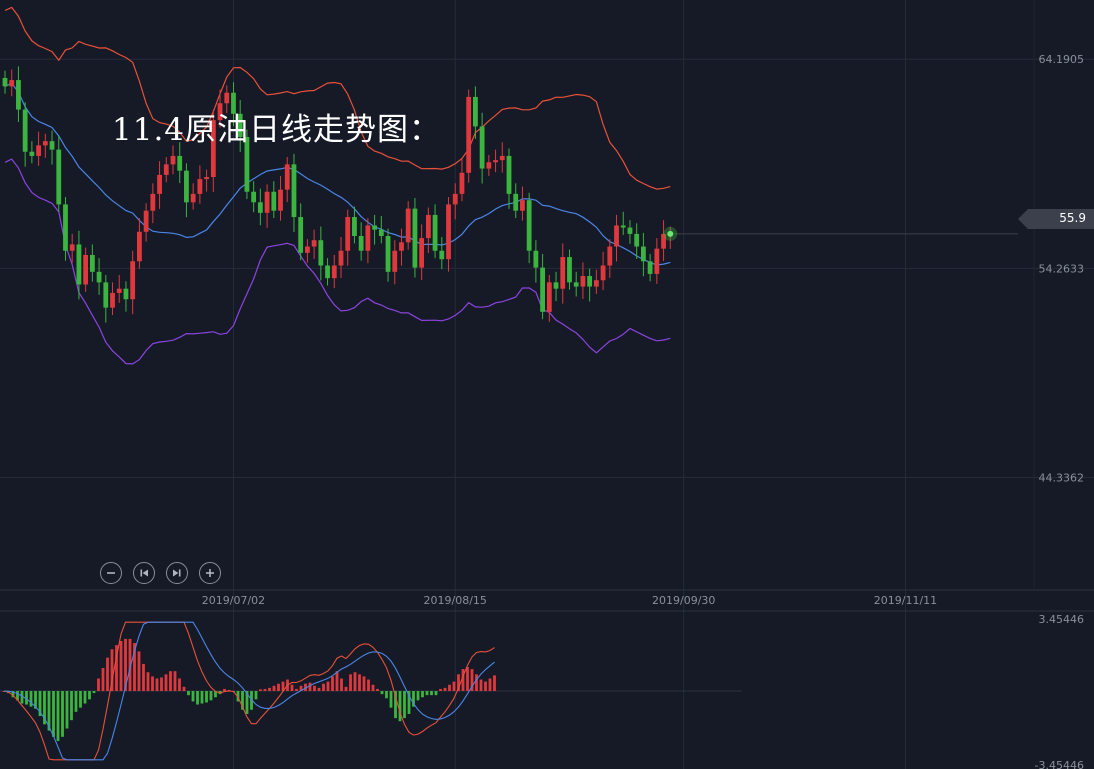 The image size is (1094, 769). I want to click on price-axis-label: 54.2633, so click(1062, 268).